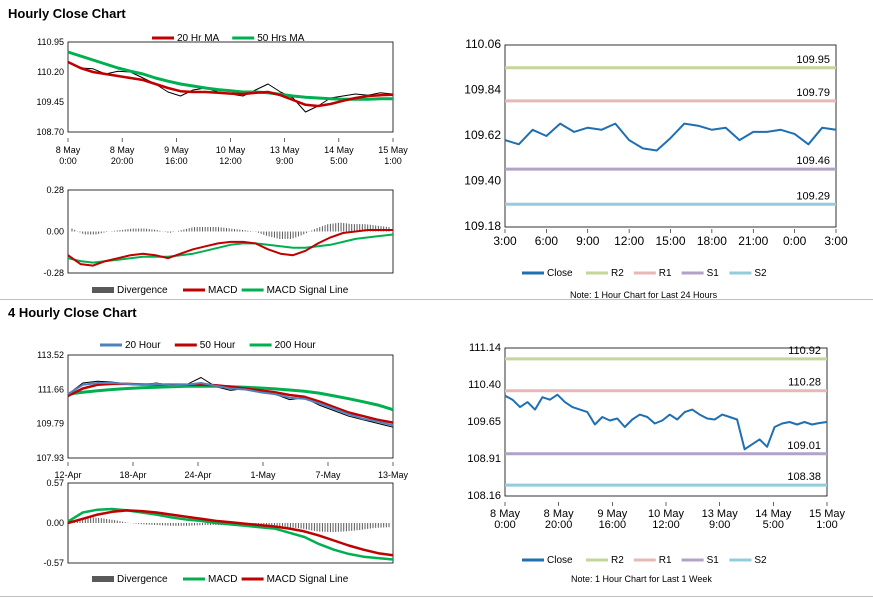 This screenshot has width=873, height=601. What do you see at coordinates (804, 383) in the screenshot?
I see `c6-level-label: 110.28` at bounding box center [804, 383].